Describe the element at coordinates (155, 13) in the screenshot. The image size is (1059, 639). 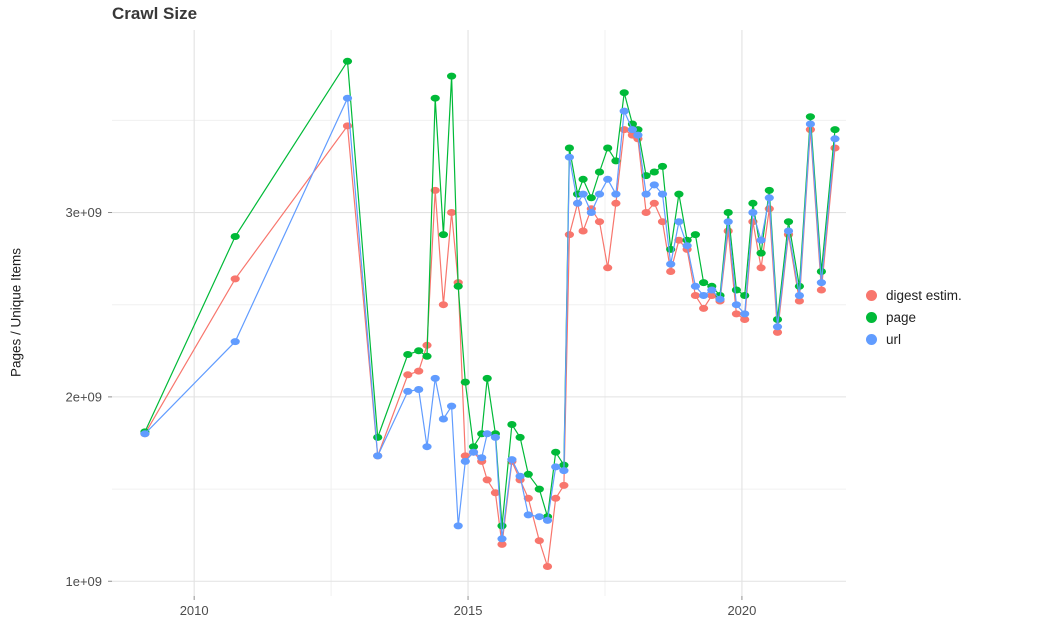
I see `chart-title: Crawl Size` at that location.